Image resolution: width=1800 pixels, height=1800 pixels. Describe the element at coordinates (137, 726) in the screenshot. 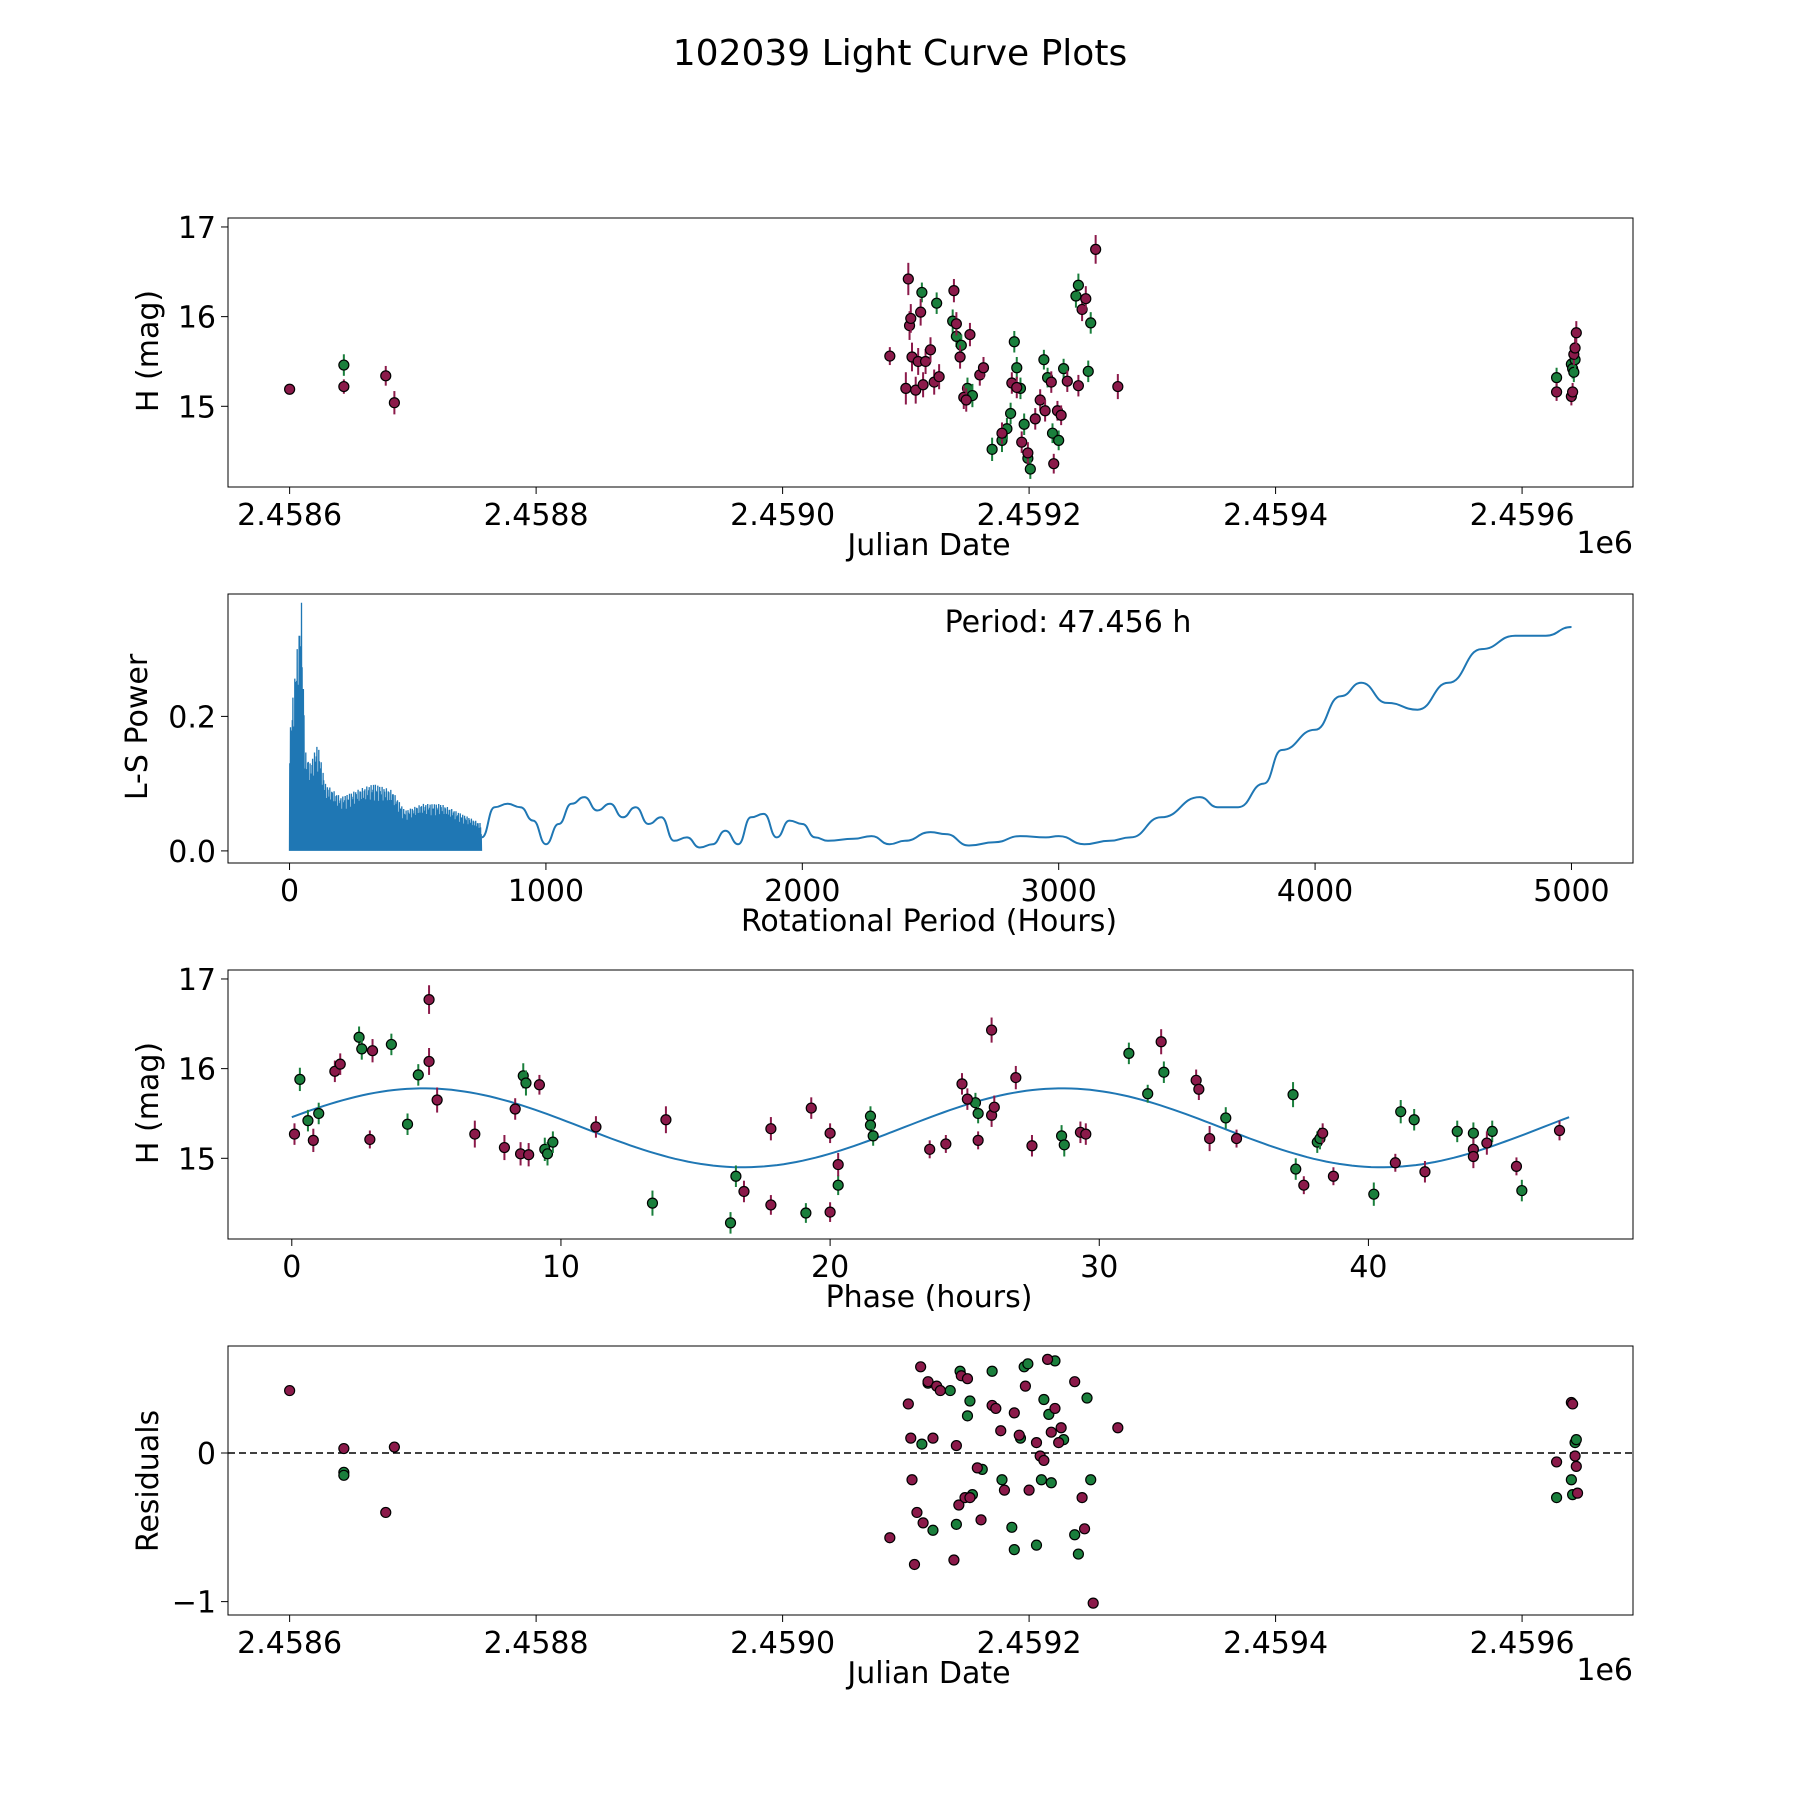

I see `y-axis-label: L-S Power` at that location.